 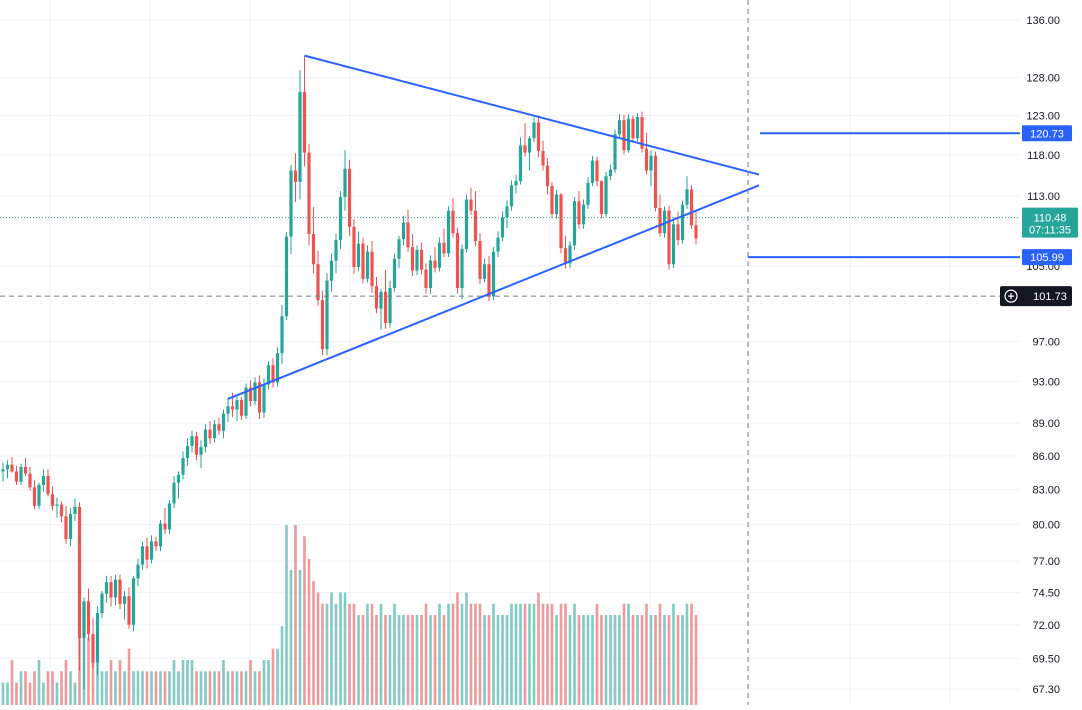 What do you see at coordinates (1046, 342) in the screenshot?
I see `tick-label: 97.00` at bounding box center [1046, 342].